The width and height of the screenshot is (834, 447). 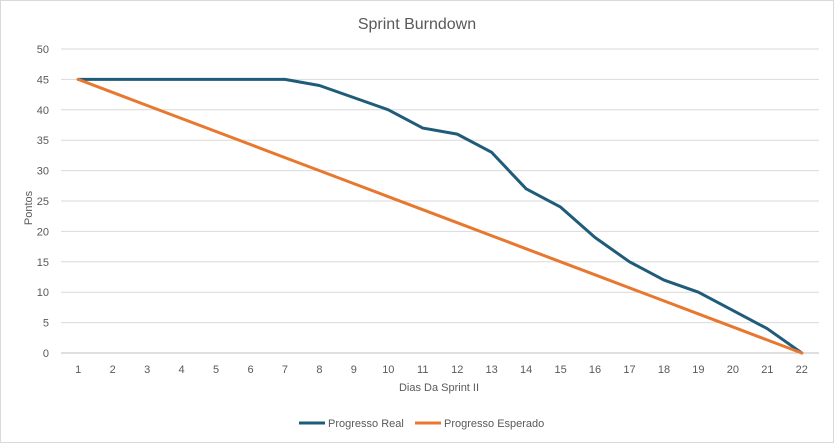 I want to click on x-tick-label: 12, so click(x=457, y=370).